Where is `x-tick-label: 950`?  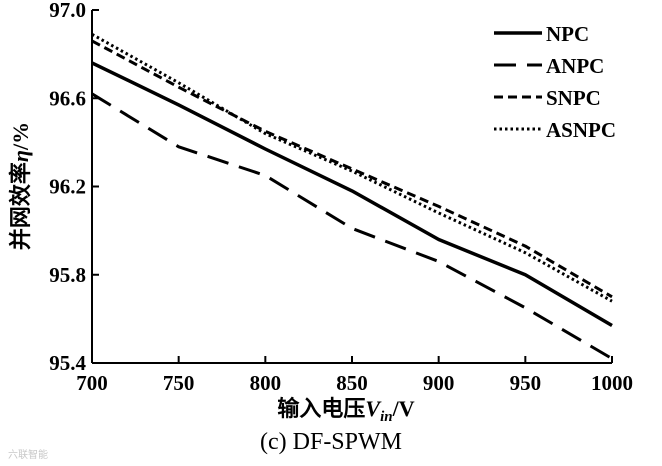 x-tick-label: 950 is located at coordinates (526, 383).